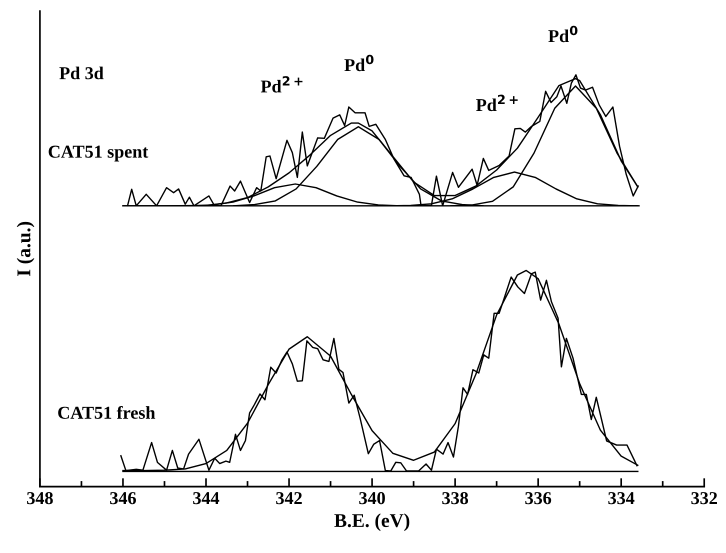 This screenshot has width=726, height=553. Describe the element at coordinates (455, 498) in the screenshot. I see `x-tick-label: 338` at that location.